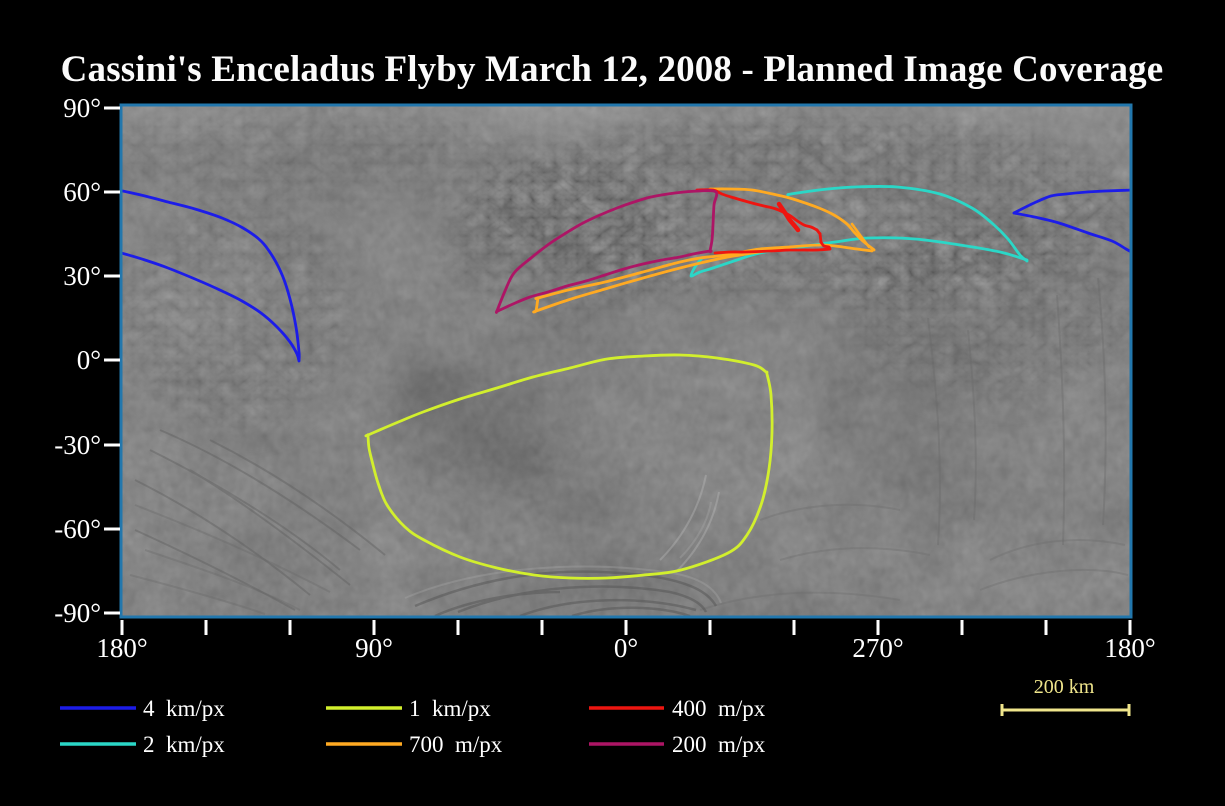  I want to click on svg-text: 2 km/px, so click(184, 744).